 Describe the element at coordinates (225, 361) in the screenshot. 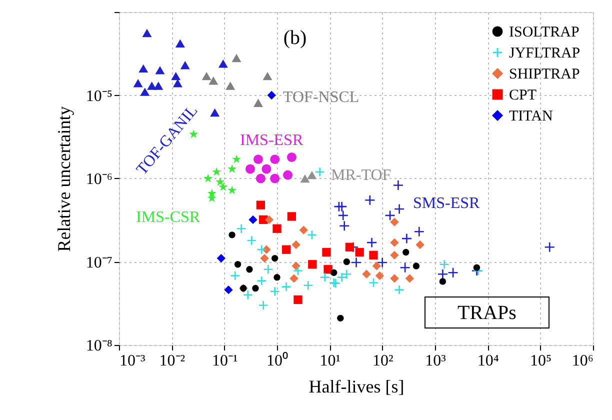

I see `x-tick-label: 10⁻¹` at that location.